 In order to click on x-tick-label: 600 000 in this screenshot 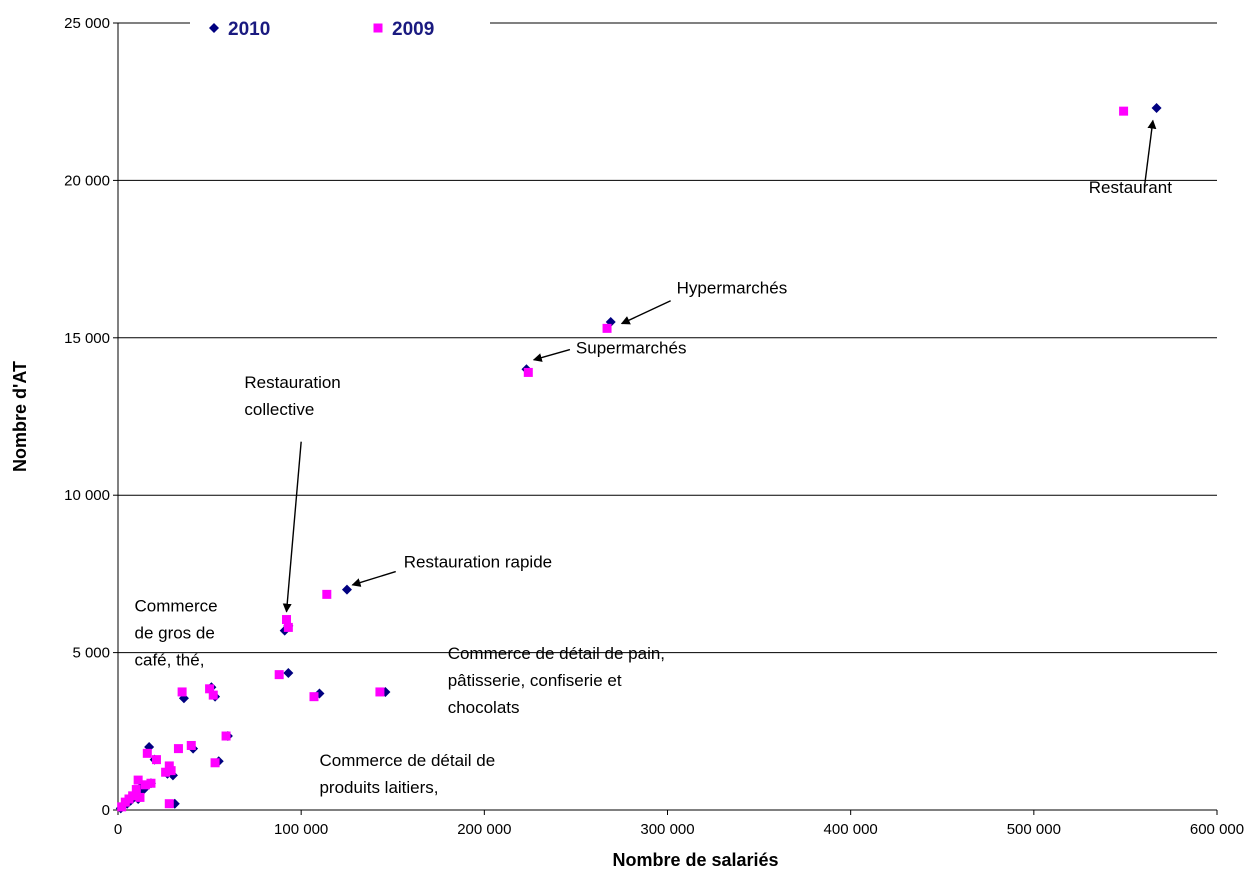, I will do `click(1217, 829)`.